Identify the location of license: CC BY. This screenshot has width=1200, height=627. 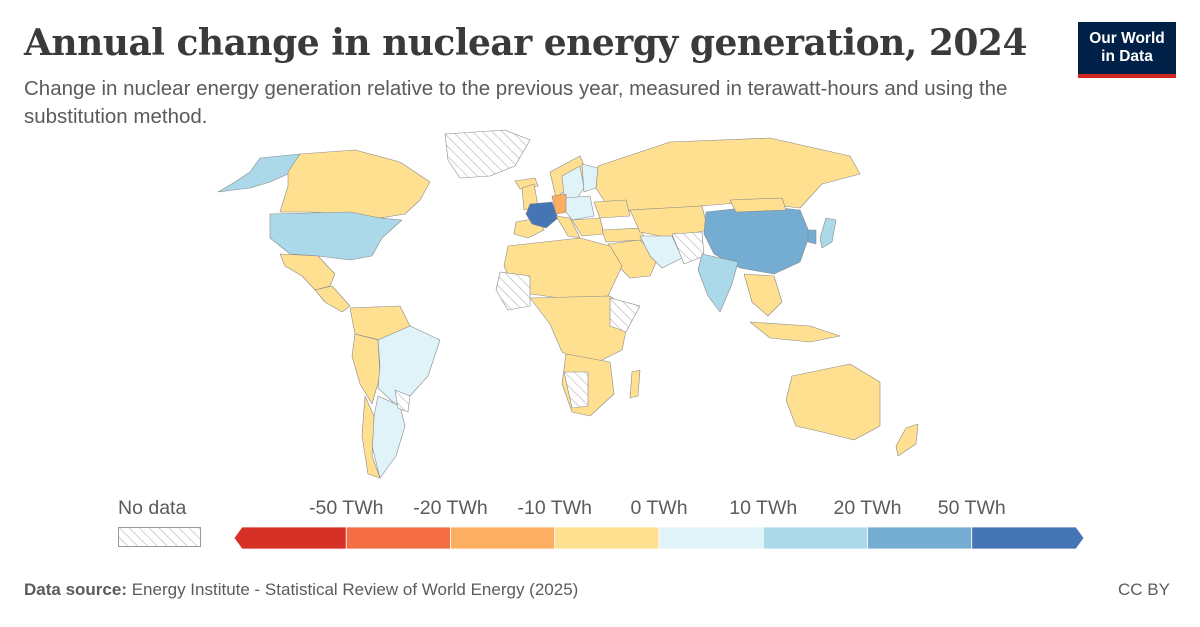
(1144, 589).